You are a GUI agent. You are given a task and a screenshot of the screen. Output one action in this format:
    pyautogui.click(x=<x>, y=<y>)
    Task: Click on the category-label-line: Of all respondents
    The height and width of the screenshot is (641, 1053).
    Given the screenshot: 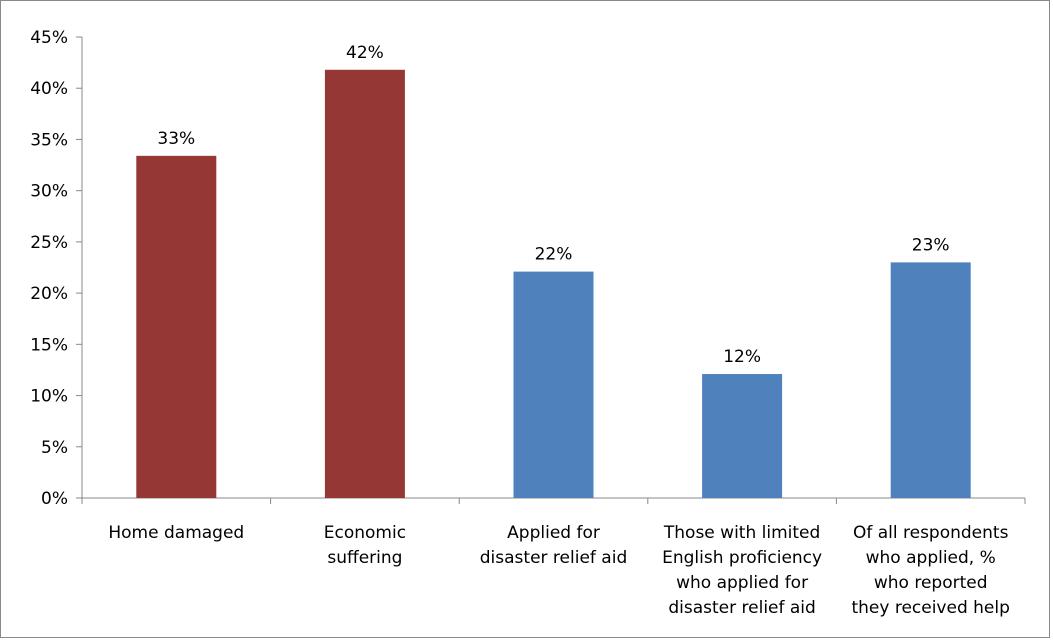 What is the action you would take?
    pyautogui.click(x=931, y=533)
    